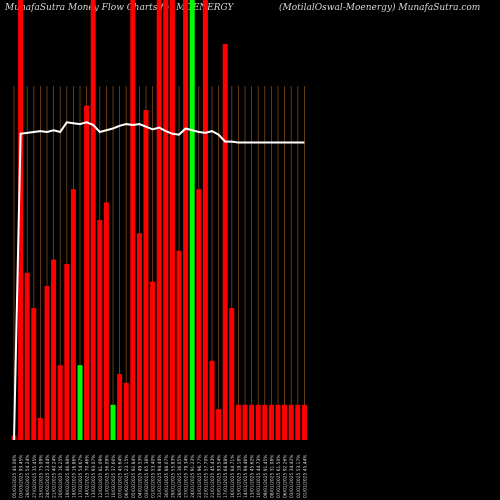 This screenshot has height=500, width=500. I want to click on x-tick-label: 28/02/2025 54.24%, so click(28, 476).